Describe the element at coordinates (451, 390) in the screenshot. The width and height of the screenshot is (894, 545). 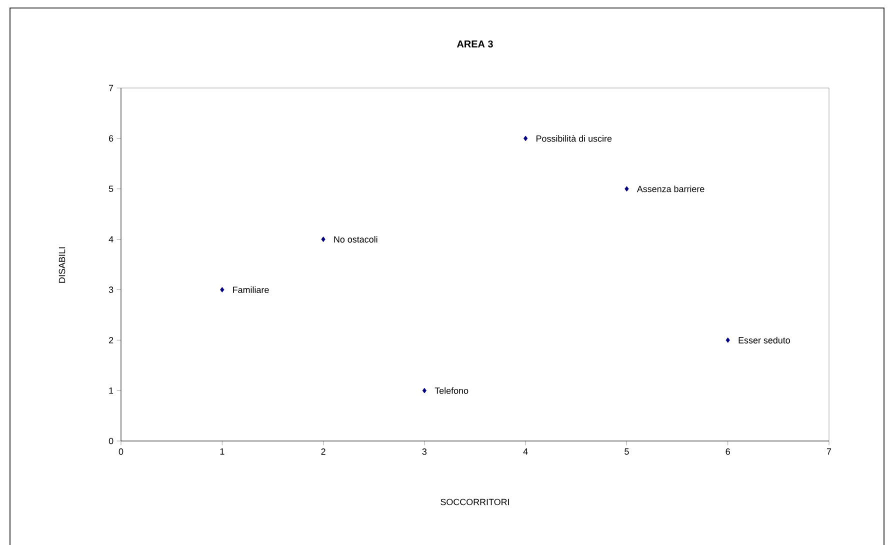
I see `annotation: Telefono` at that location.